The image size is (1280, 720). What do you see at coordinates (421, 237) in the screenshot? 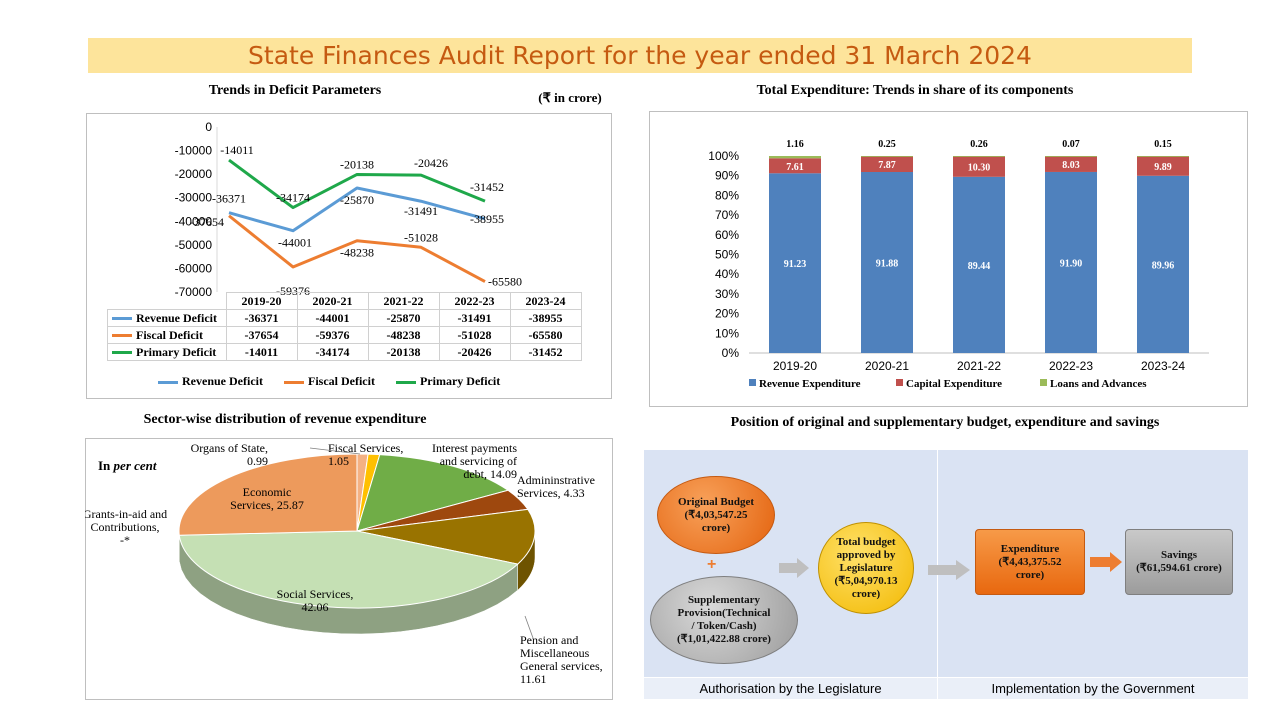
I see `data-label: -51028` at bounding box center [421, 237].